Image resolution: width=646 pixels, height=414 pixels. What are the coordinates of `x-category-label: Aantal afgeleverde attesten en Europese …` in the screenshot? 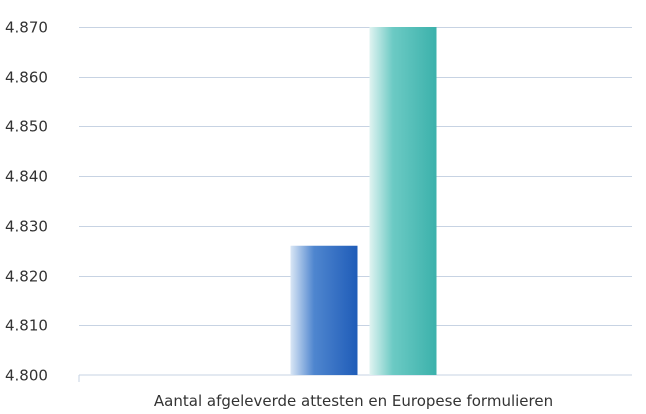 It's located at (353, 401).